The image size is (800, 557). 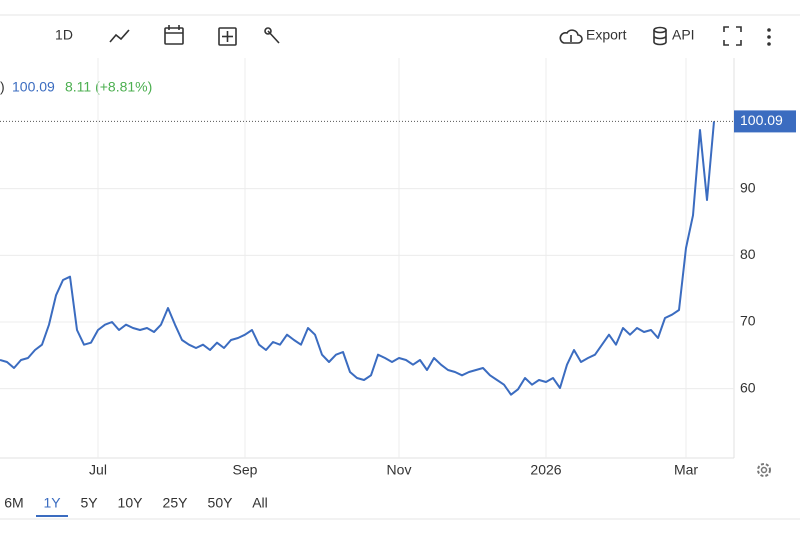 What do you see at coordinates (545, 470) in the screenshot?
I see `x-tick-label: 2026` at bounding box center [545, 470].